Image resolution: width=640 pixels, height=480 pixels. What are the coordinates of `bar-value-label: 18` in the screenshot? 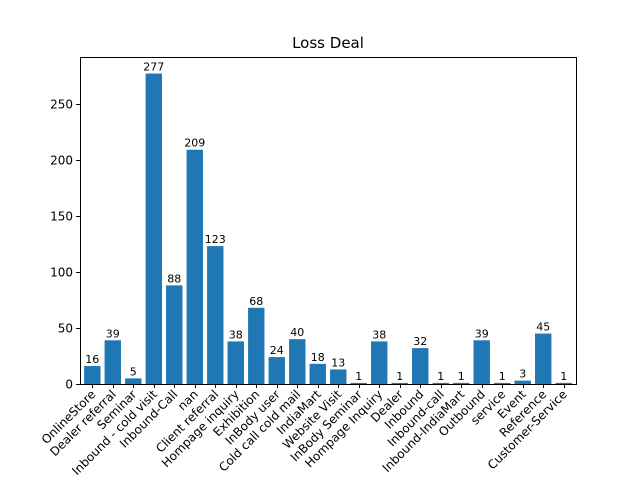 It's located at (318, 357).